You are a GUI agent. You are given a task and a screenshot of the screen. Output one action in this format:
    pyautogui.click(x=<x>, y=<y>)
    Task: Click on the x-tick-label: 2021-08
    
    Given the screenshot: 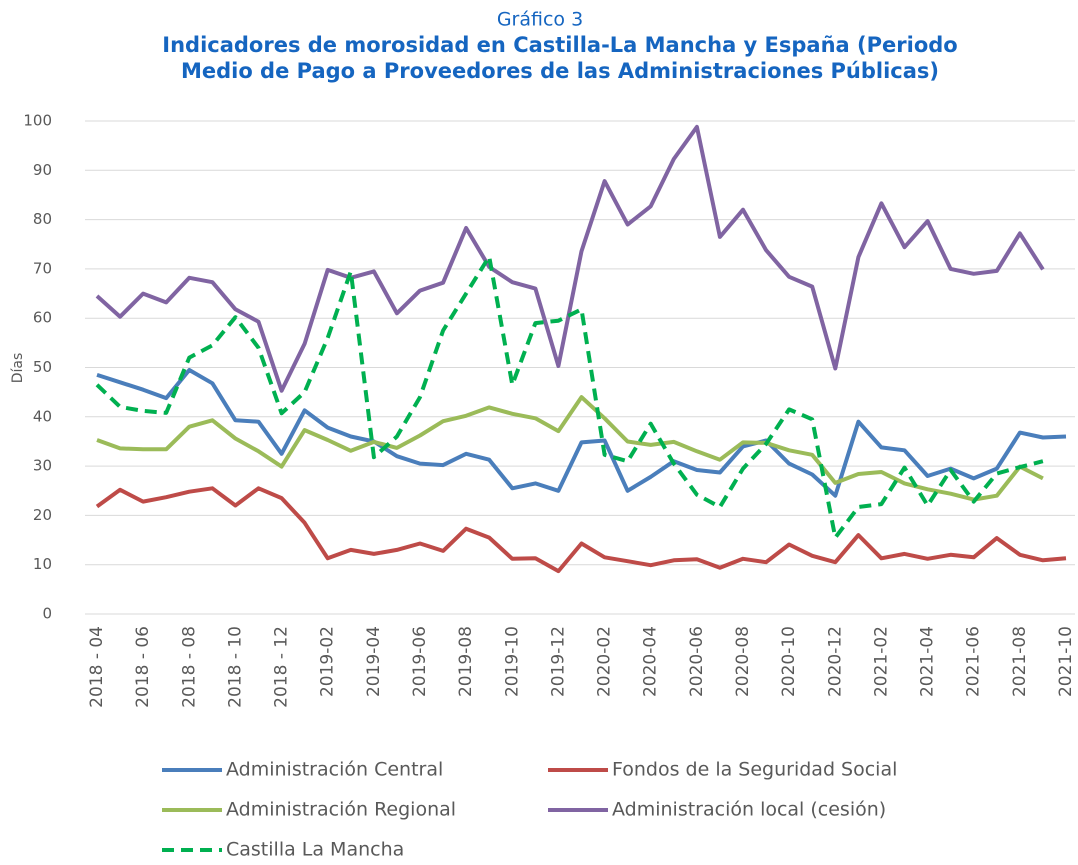 What is the action you would take?
    pyautogui.click(x=1020, y=661)
    